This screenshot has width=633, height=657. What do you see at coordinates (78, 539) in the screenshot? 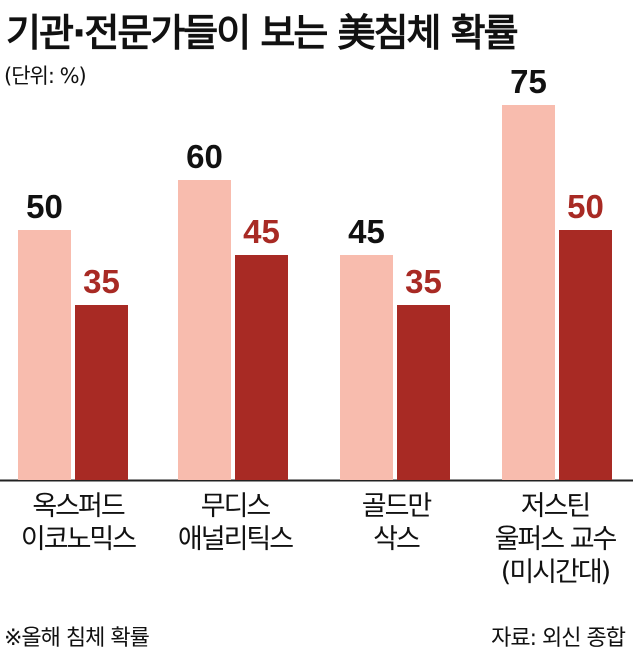
I see `category-label-line: 이코노믹스` at bounding box center [78, 539].